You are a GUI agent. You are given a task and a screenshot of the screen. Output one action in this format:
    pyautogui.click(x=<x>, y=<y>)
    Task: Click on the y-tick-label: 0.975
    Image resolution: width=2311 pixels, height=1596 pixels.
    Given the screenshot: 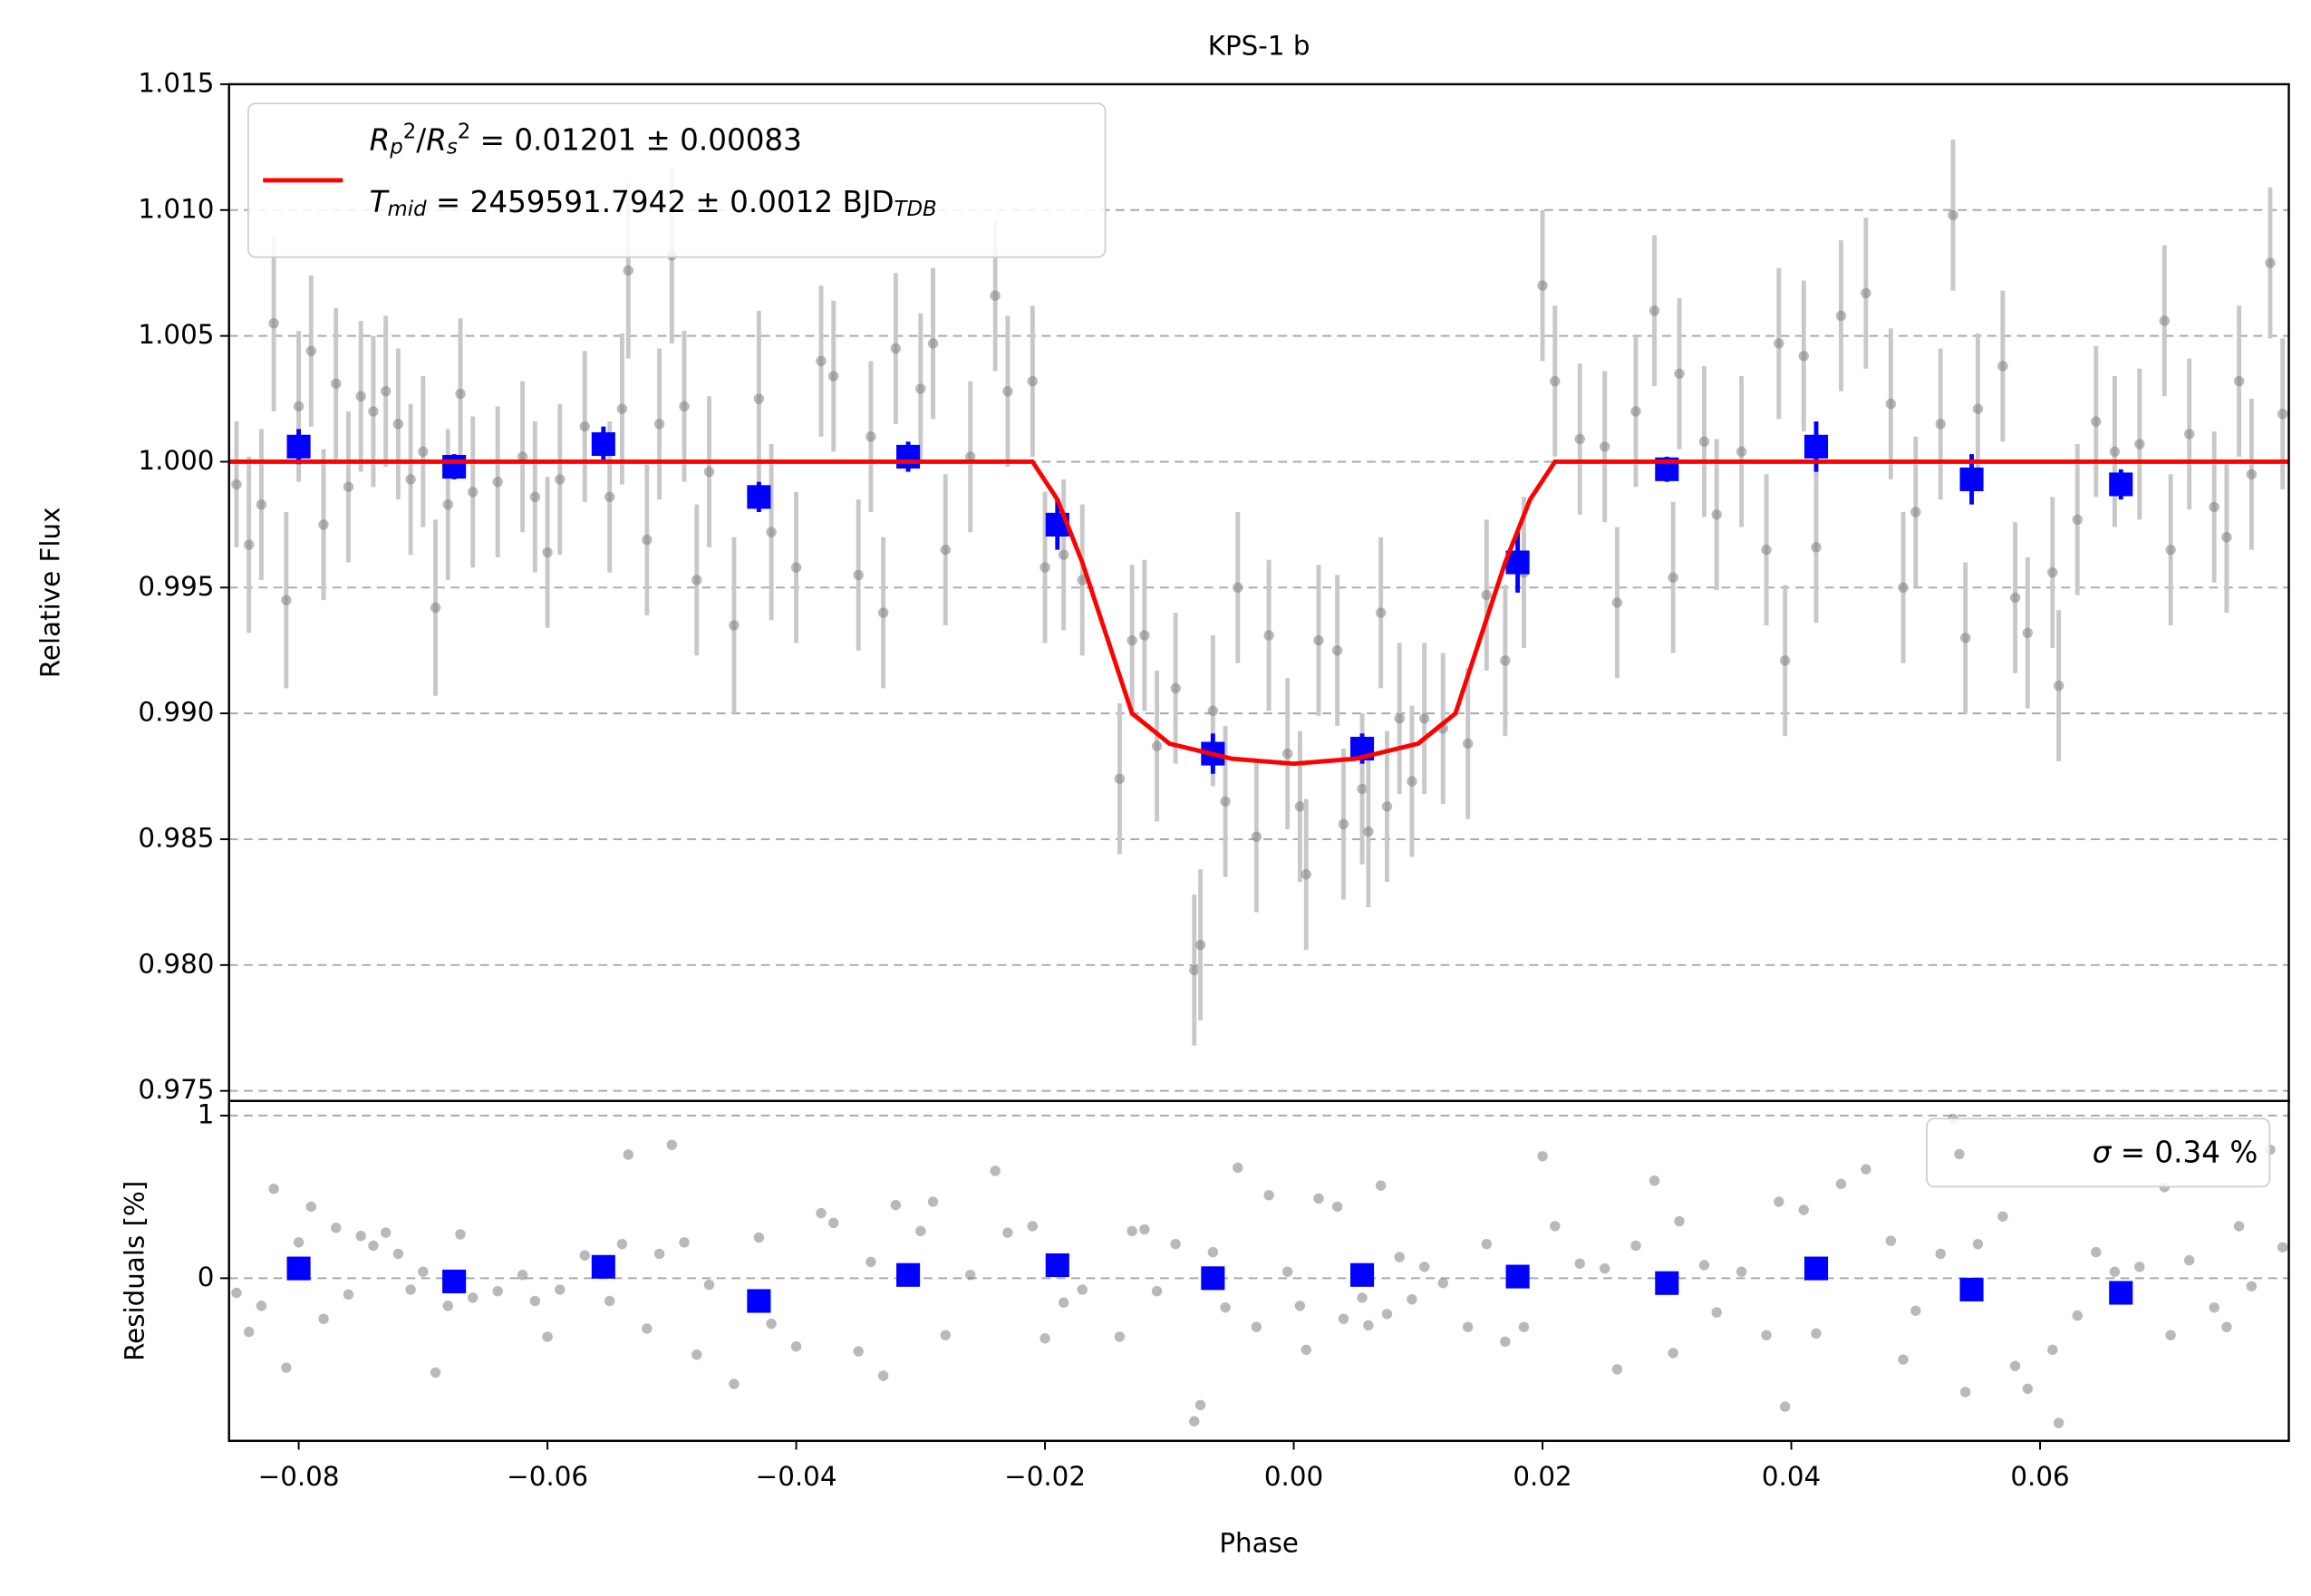 What is the action you would take?
    pyautogui.click(x=176, y=1089)
    